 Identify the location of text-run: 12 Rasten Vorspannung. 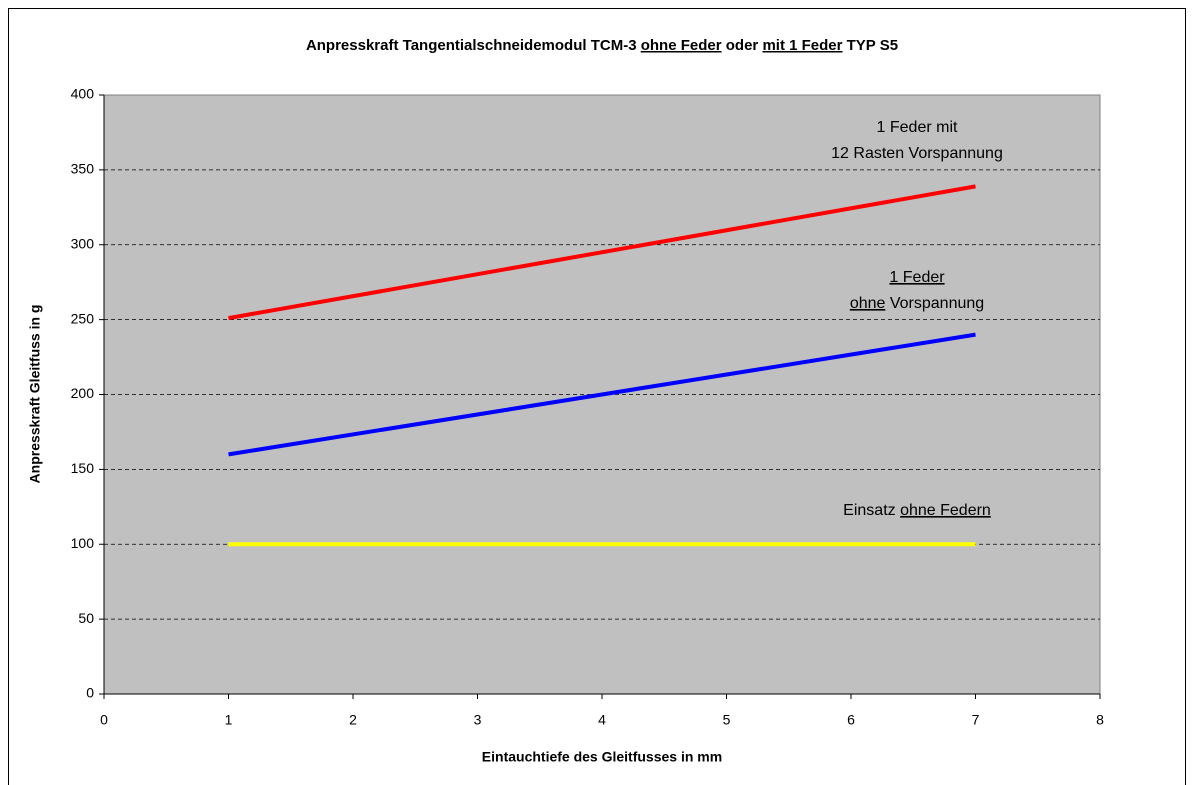
(917, 153).